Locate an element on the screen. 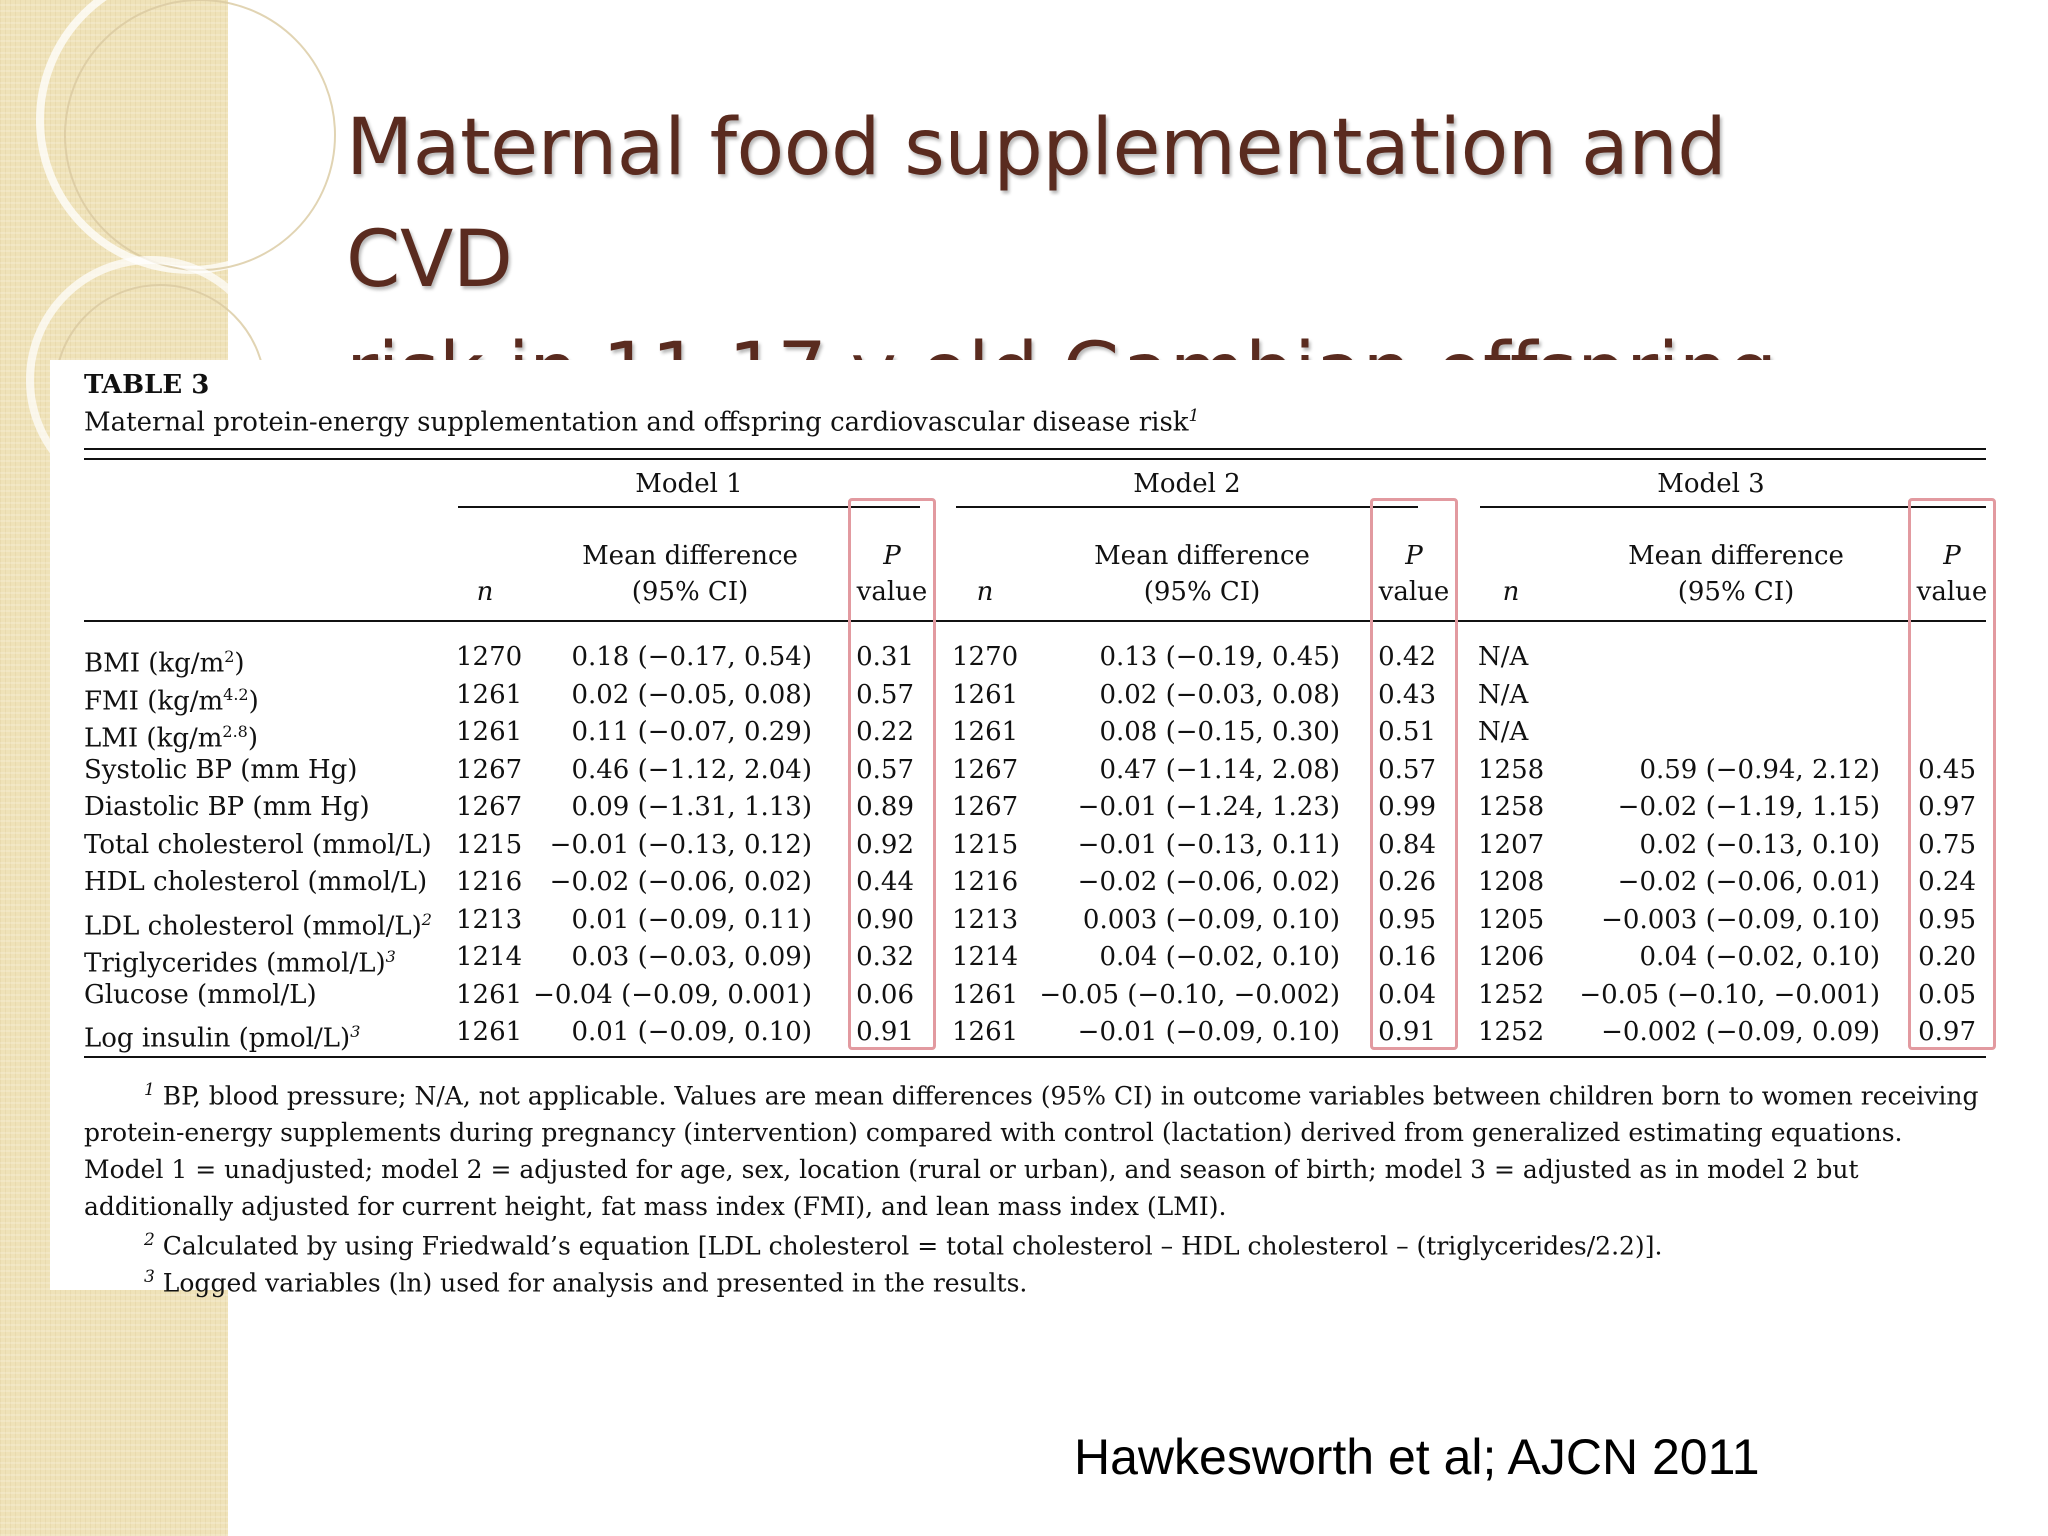  m2-mean-difference-cell: −0.02 (−0.06, 0.02) is located at coordinates (1208, 882).